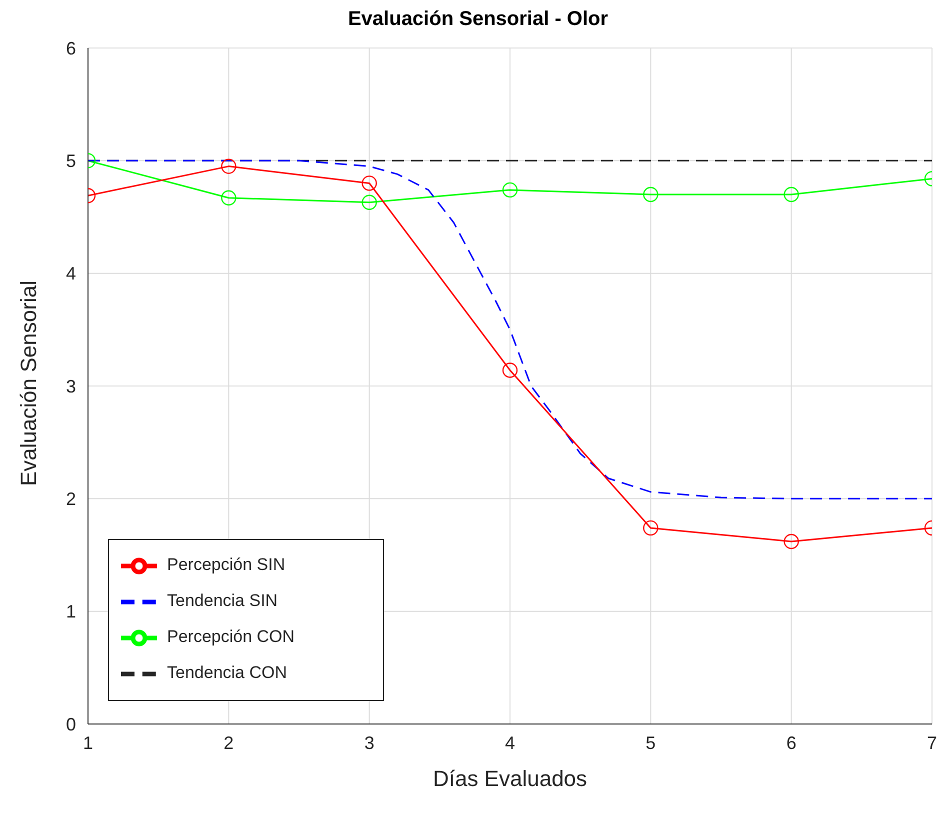 This screenshot has height=815, width=948. What do you see at coordinates (932, 742) in the screenshot?
I see `x-tick-label: 7` at bounding box center [932, 742].